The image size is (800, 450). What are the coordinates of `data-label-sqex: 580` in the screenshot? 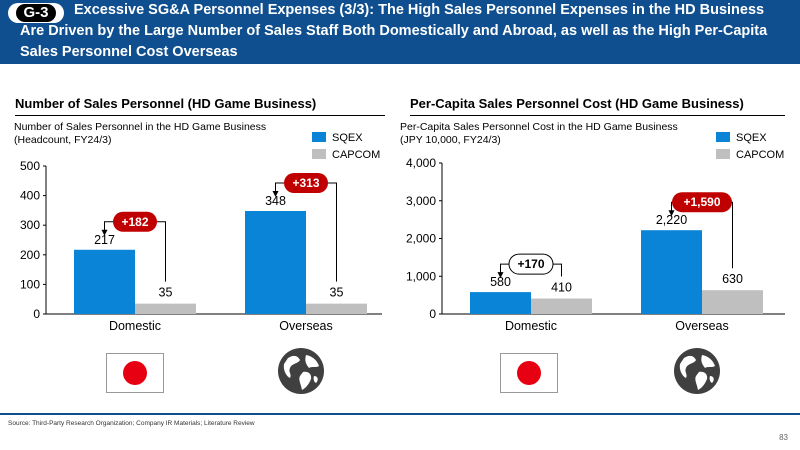 It's located at (500, 282).